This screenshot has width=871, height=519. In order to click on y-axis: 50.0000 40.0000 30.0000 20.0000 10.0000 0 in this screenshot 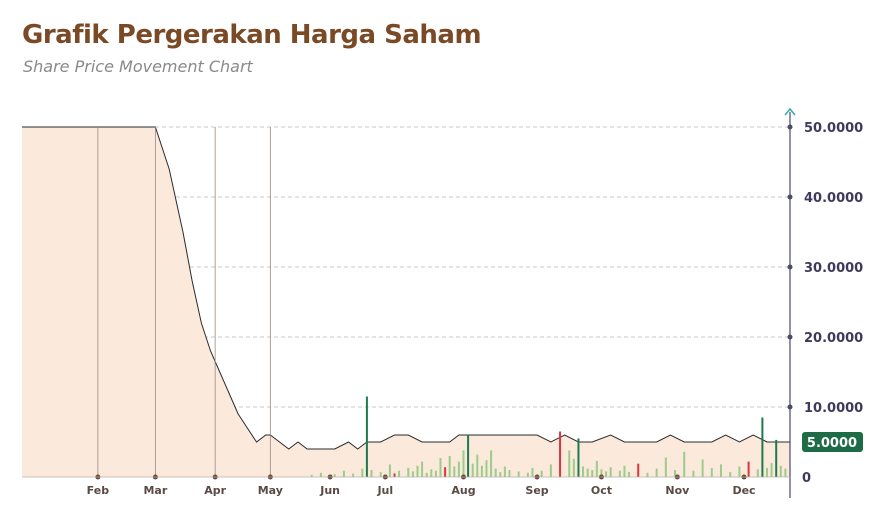, I will do `click(823, 302)`.